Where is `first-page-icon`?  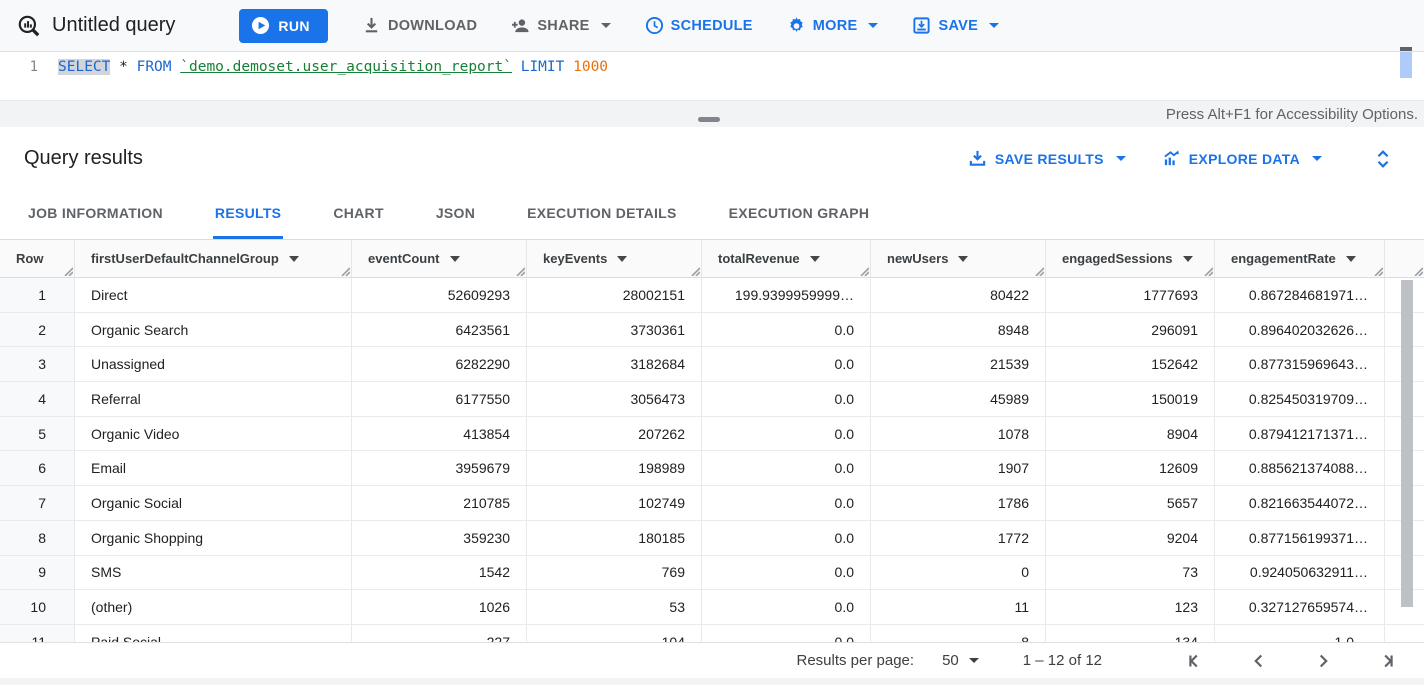
first-page-icon is located at coordinates (1193, 660).